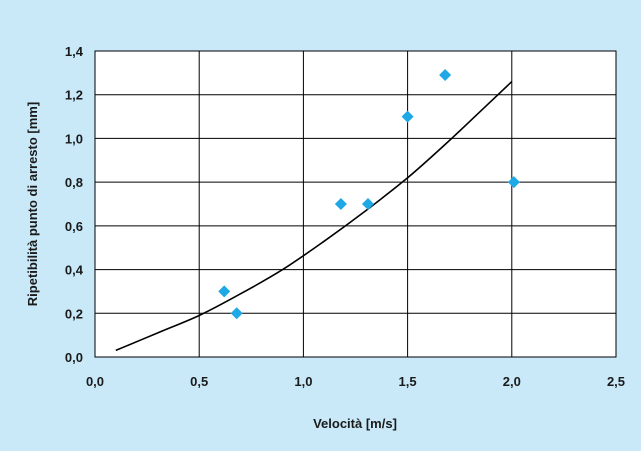 Image resolution: width=641 pixels, height=456 pixels. I want to click on y-tick-labels: 0,0 0,2 0,4 0,6 0,8 1,0 1,2 1,4, so click(74, 204).